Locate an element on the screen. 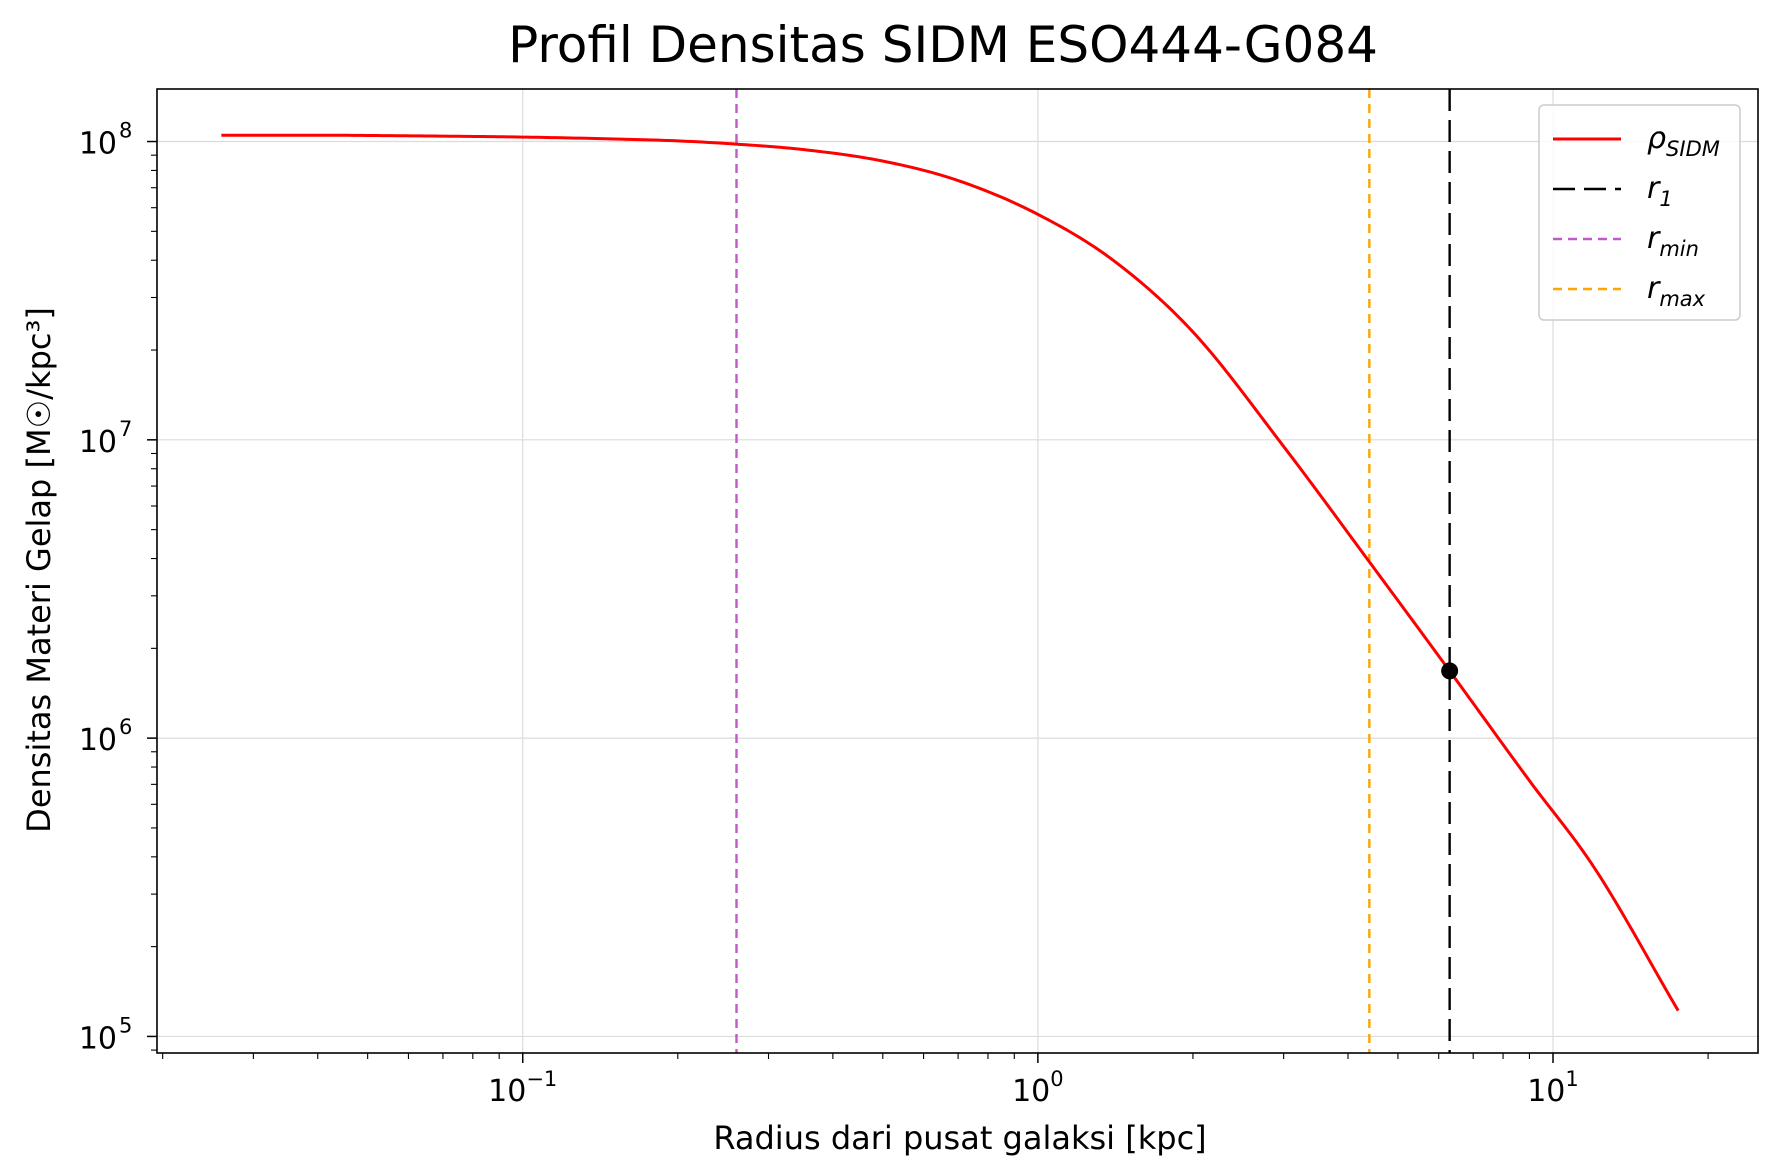 This screenshot has width=1773, height=1172. legend-label: r1 is located at coordinates (1660, 191).